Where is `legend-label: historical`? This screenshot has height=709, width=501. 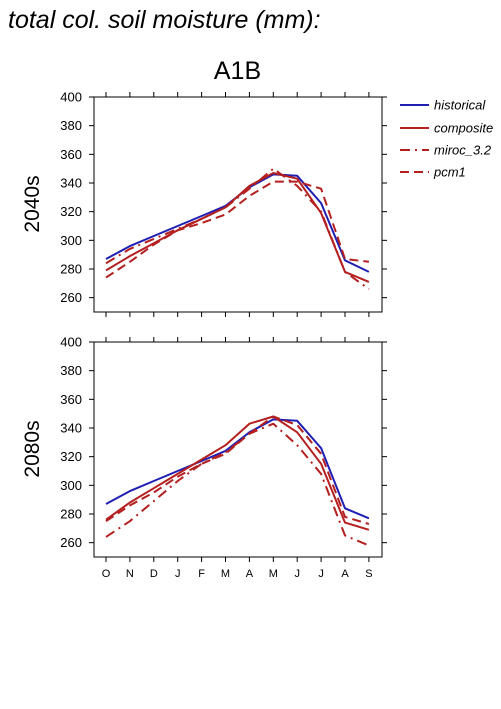 legend-label: historical is located at coordinates (460, 105).